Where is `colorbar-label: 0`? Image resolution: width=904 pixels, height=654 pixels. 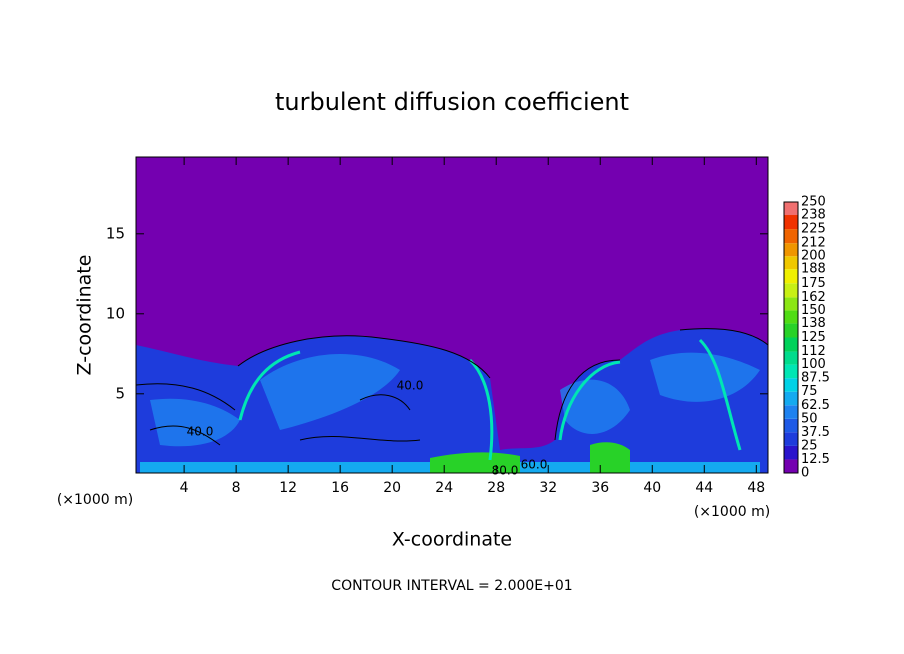
colorbar-label: 0 is located at coordinates (805, 473).